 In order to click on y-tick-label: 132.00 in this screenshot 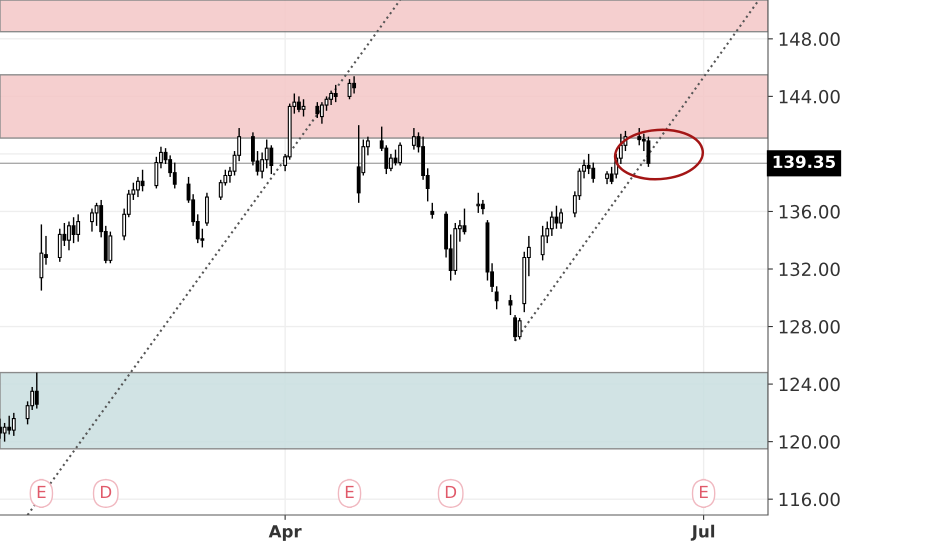, I will do `click(810, 269)`.